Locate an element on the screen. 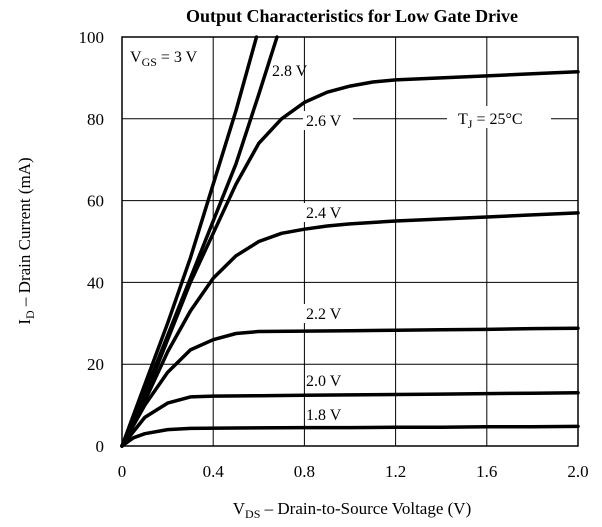 This screenshot has height=527, width=602. temperature-annotation: TJ = 25°C is located at coordinates (499, 118).